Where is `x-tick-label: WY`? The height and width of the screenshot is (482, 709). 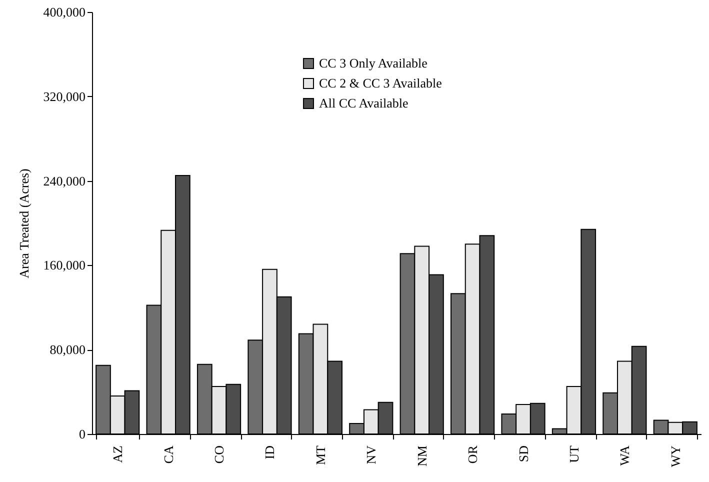
x-tick-label: WY is located at coordinates (675, 456).